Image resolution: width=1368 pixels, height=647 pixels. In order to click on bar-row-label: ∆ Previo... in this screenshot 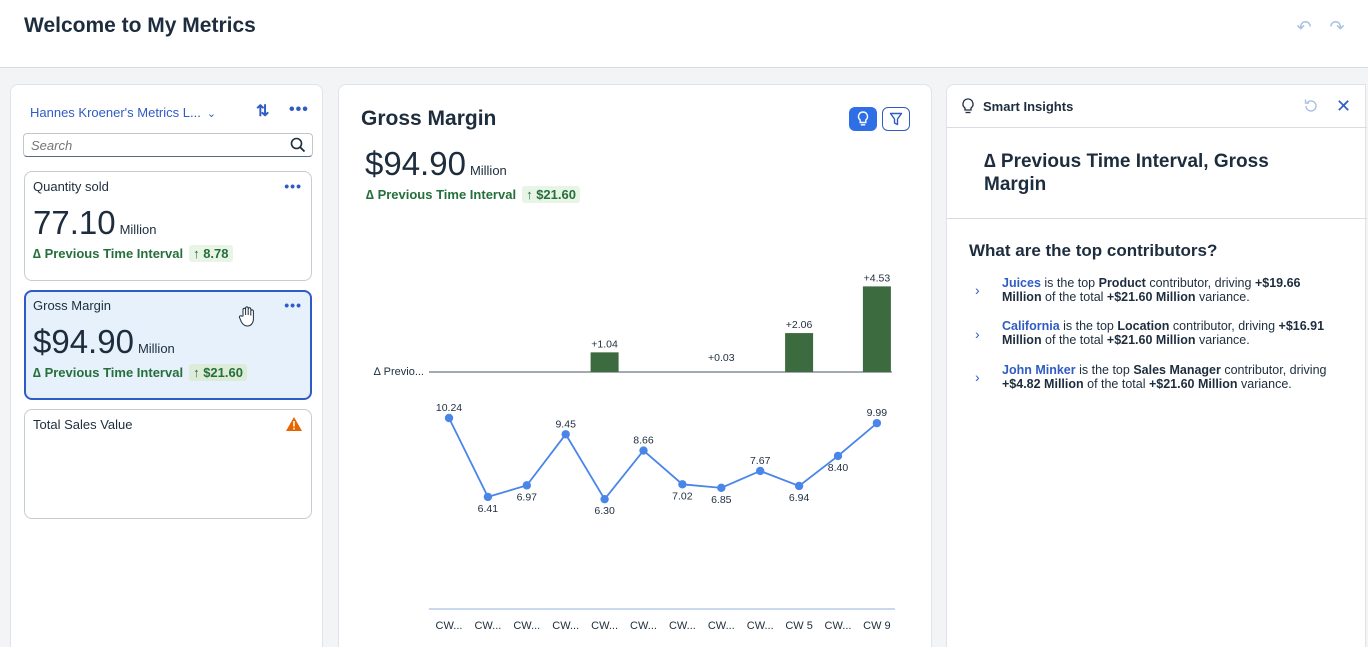, I will do `click(399, 372)`.